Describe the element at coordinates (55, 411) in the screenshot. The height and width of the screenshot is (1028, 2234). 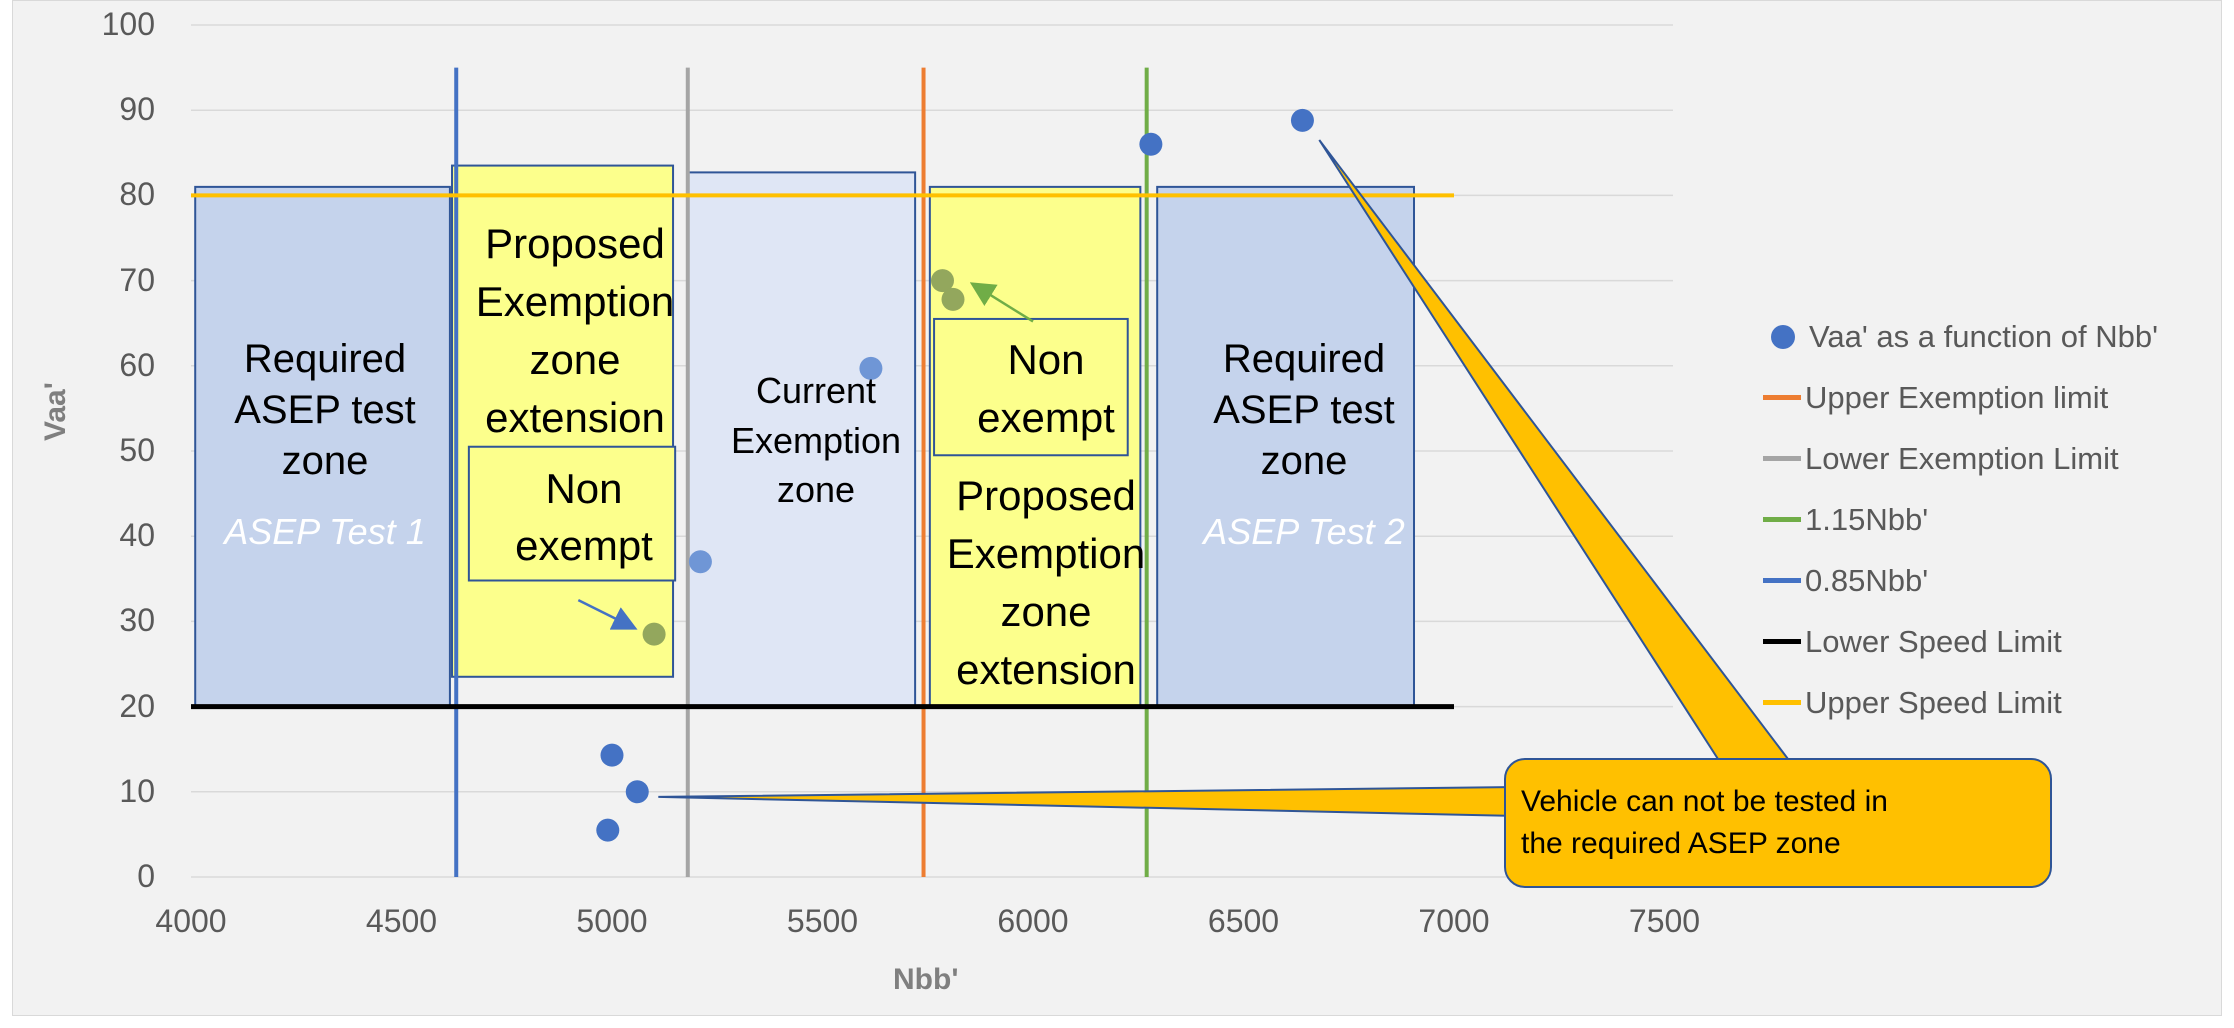
I see `y-axis-title: Vaa'` at that location.